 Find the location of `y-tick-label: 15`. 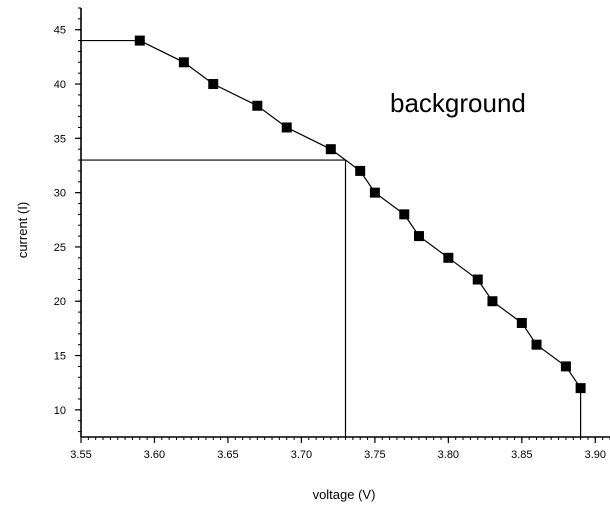

y-tick-label: 15 is located at coordinates (60, 357).